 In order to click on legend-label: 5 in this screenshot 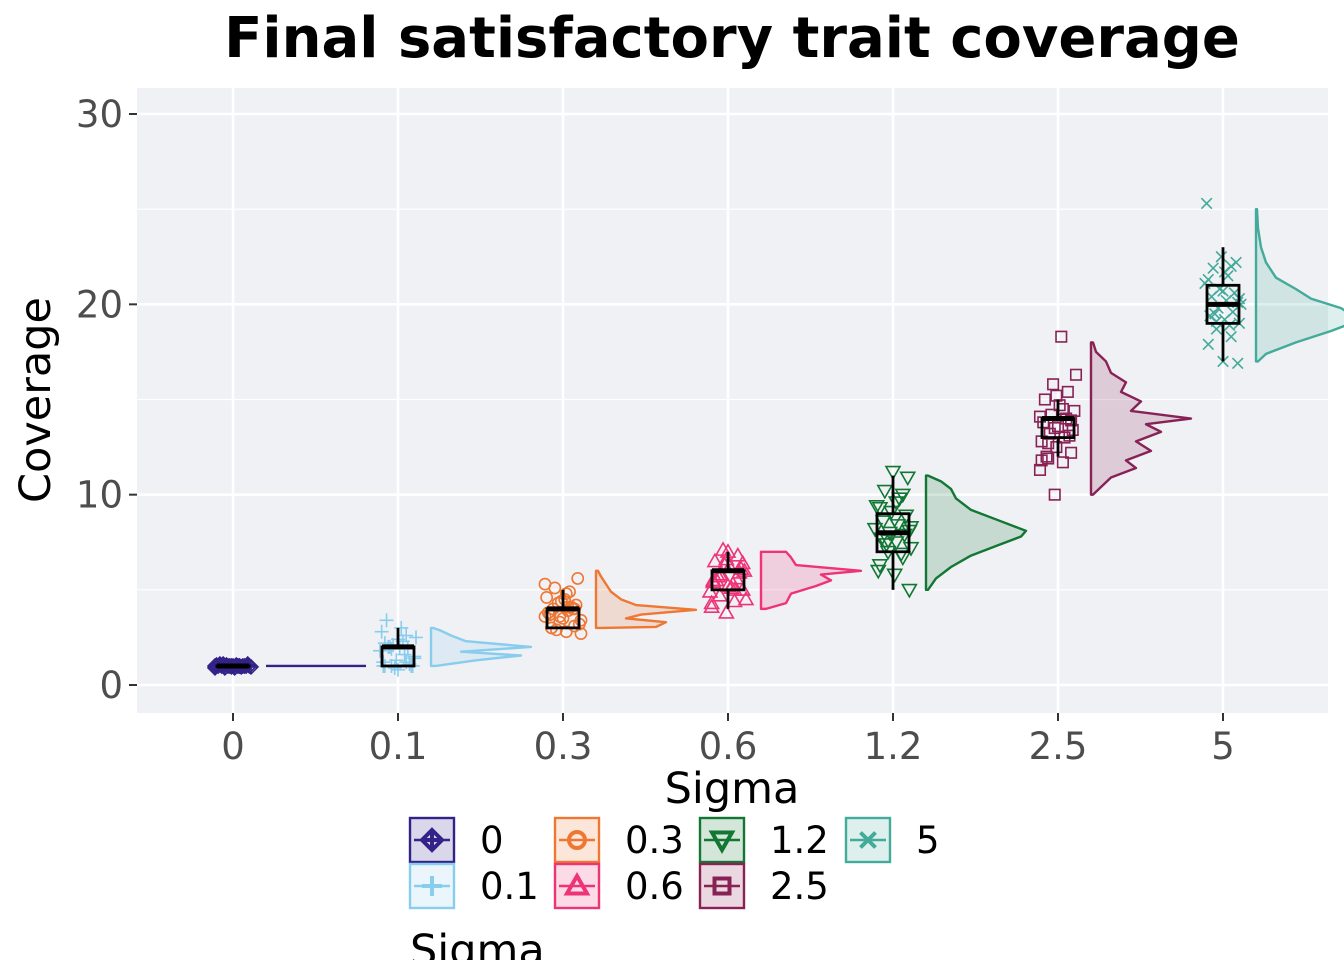, I will do `click(928, 840)`.